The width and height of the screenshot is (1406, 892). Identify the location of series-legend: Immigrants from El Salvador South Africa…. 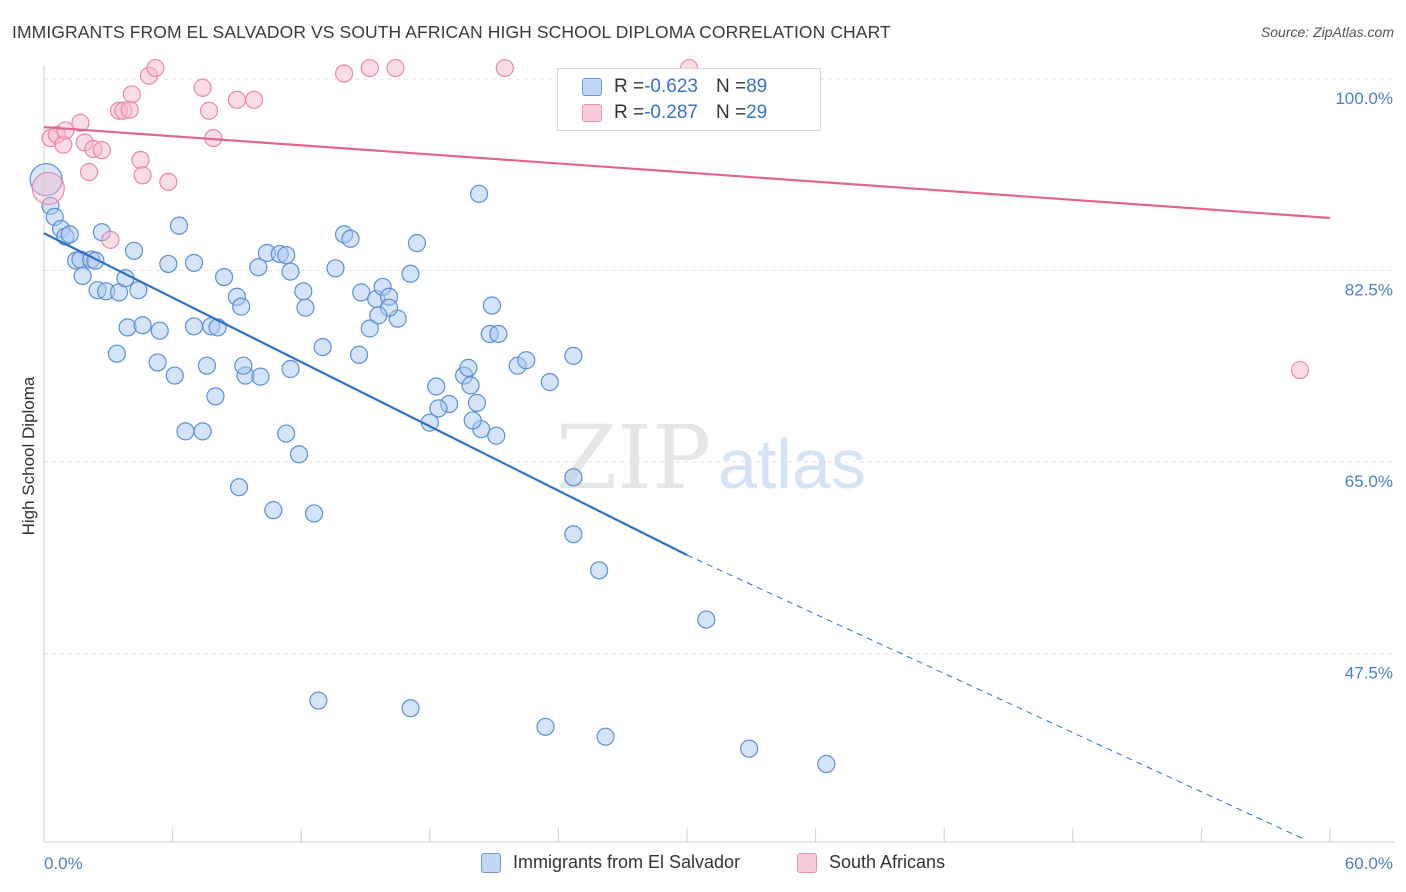
(703, 865).